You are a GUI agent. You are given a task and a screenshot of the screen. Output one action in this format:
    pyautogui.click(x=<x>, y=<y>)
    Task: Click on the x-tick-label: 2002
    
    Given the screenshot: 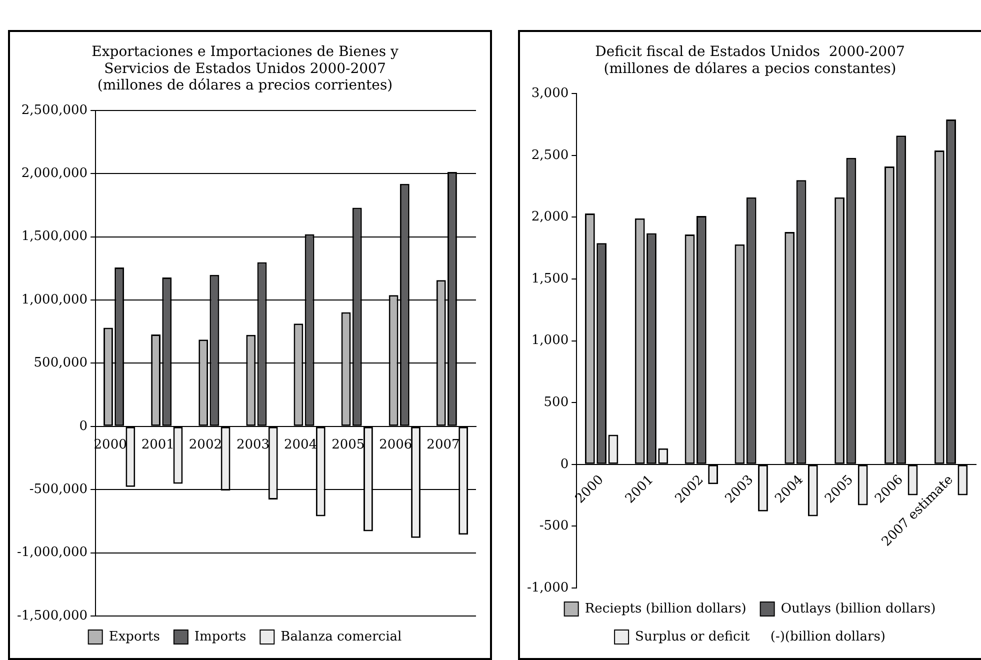 What is the action you would take?
    pyautogui.click(x=205, y=445)
    